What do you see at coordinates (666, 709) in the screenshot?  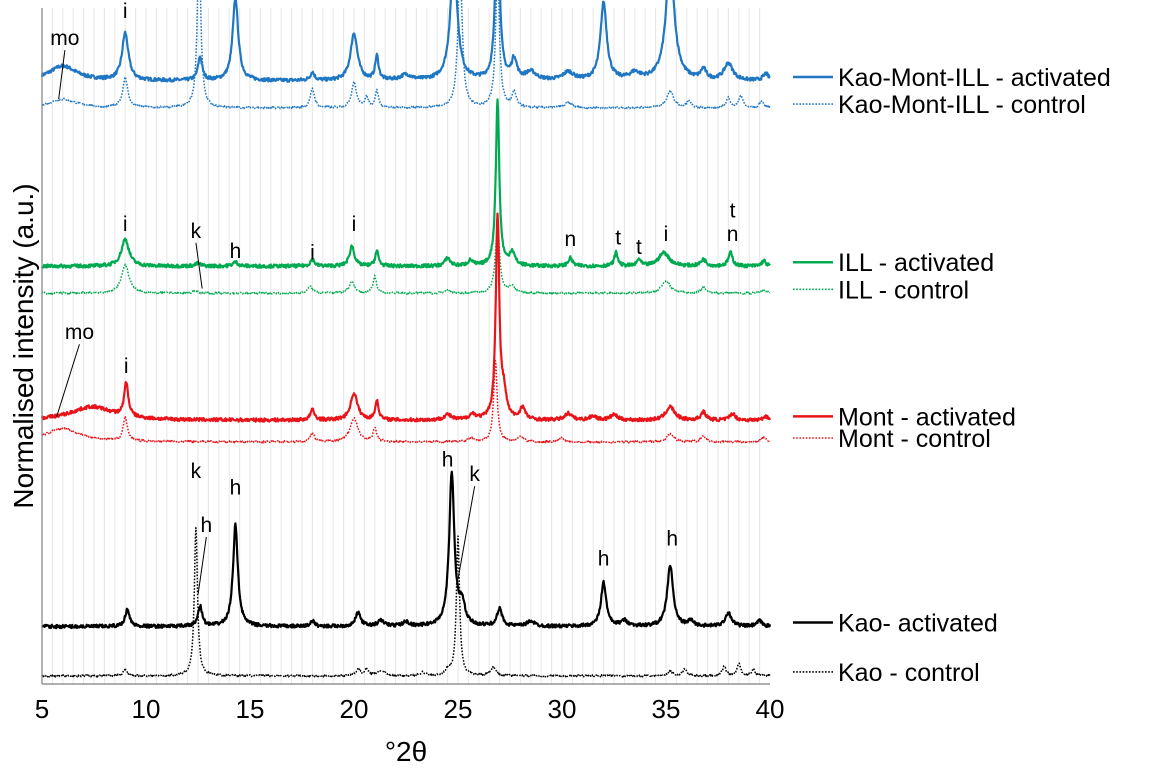 I see `x-tick-label: 35` at bounding box center [666, 709].